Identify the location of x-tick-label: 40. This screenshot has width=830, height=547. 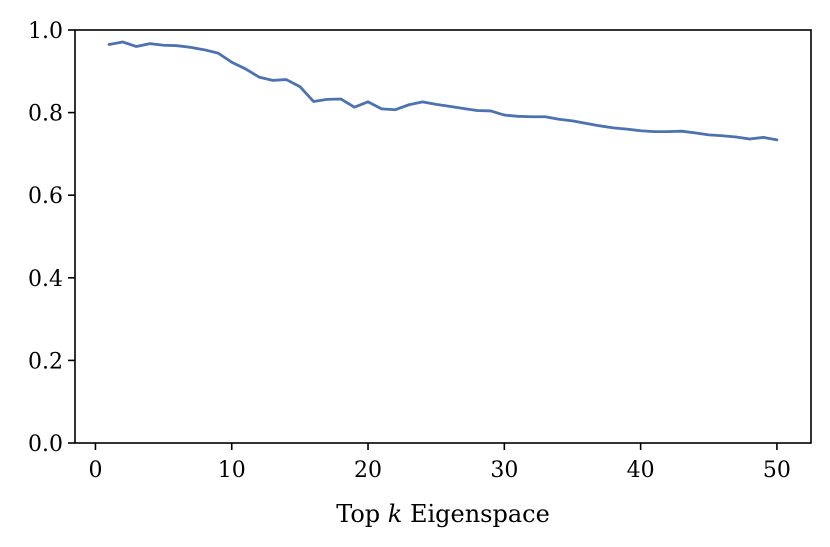
(641, 470).